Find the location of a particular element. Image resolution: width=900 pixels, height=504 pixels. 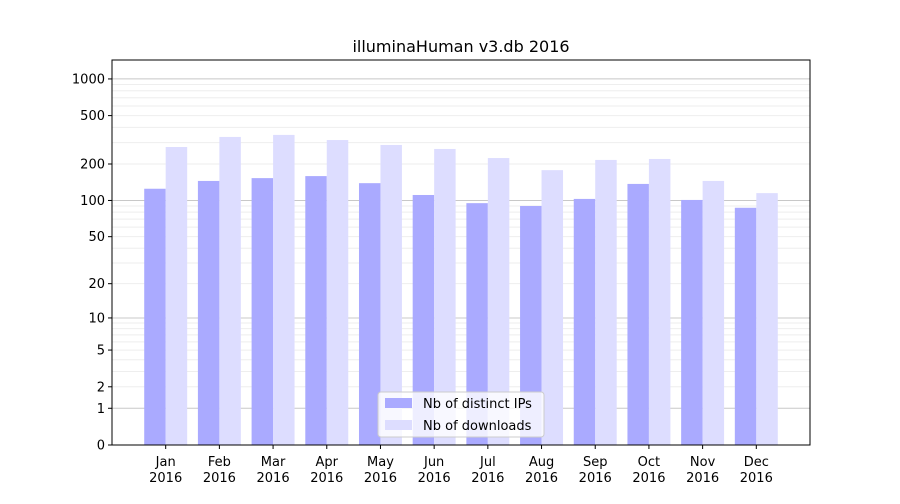

x-tick-label: Mar 2016 is located at coordinates (273, 470).